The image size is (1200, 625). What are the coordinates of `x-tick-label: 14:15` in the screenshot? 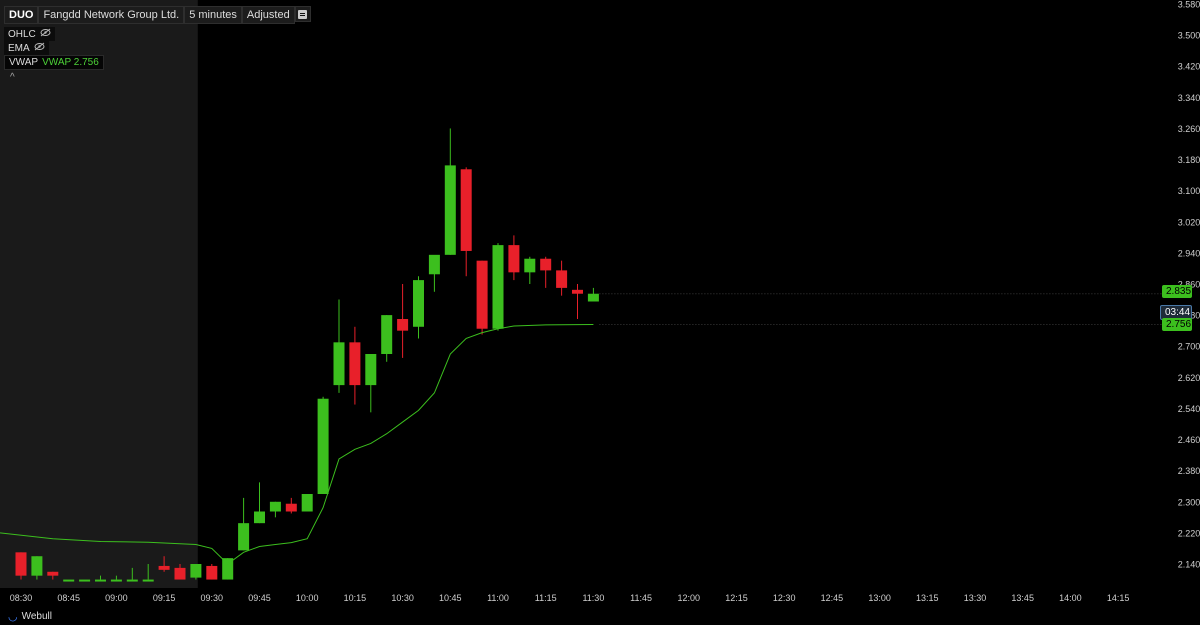 It's located at (1118, 598).